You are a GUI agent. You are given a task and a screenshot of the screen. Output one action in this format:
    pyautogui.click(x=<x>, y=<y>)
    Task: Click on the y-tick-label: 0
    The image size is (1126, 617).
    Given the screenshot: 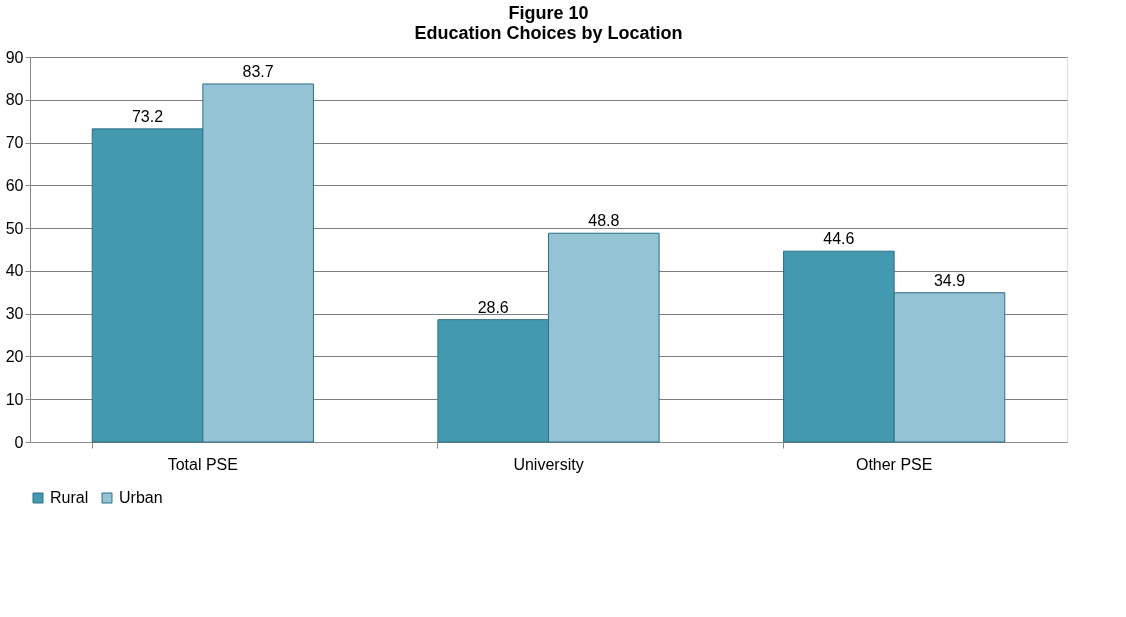 What is the action you would take?
    pyautogui.click(x=19, y=442)
    